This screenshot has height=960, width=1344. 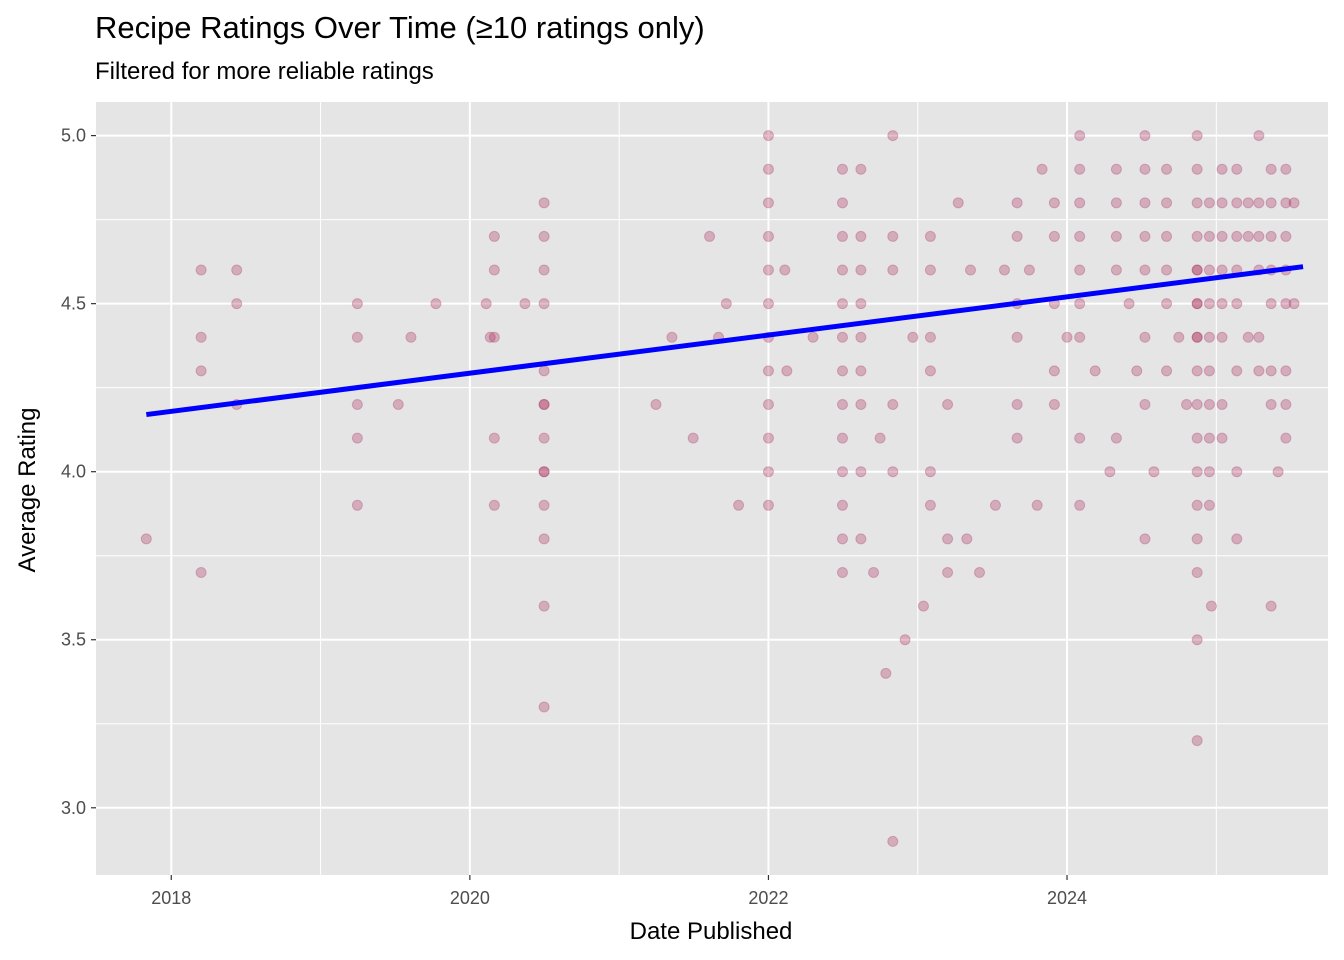 What do you see at coordinates (768, 898) in the screenshot?
I see `x-tick-label: 2022` at bounding box center [768, 898].